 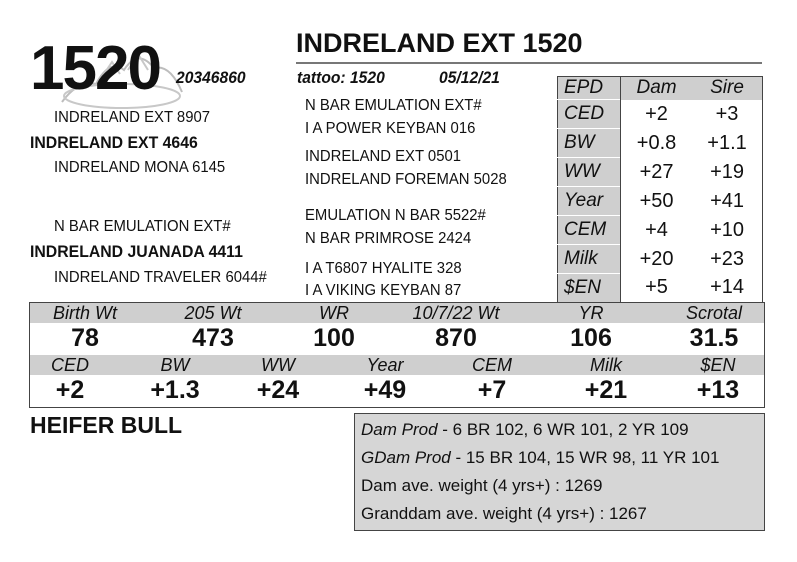 What do you see at coordinates (718, 390) in the screenshot?
I see `calf-epd-en: +13` at bounding box center [718, 390].